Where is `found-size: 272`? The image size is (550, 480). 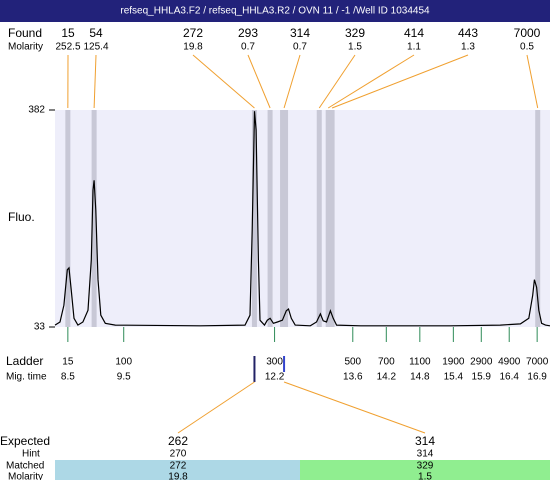
found-size: 272 is located at coordinates (193, 33).